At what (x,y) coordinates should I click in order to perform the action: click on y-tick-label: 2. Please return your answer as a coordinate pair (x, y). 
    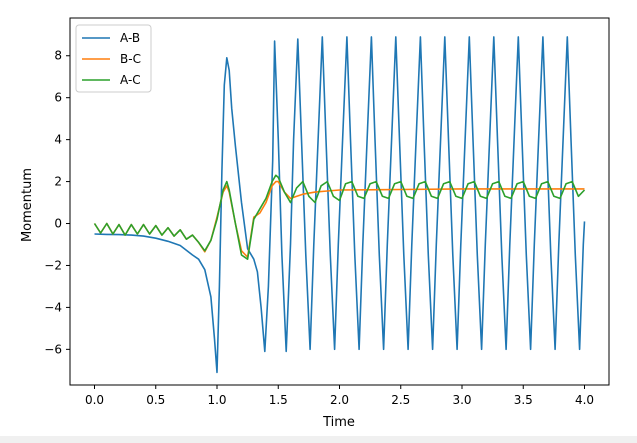
    Looking at the image, I should click on (58, 182).